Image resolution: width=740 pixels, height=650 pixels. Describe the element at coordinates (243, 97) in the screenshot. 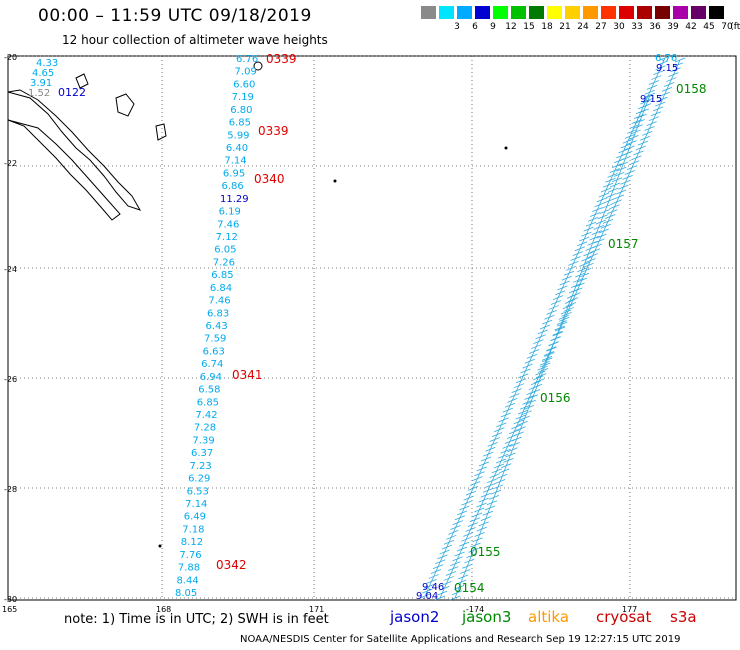

I see `swh-value: 7.19` at that location.